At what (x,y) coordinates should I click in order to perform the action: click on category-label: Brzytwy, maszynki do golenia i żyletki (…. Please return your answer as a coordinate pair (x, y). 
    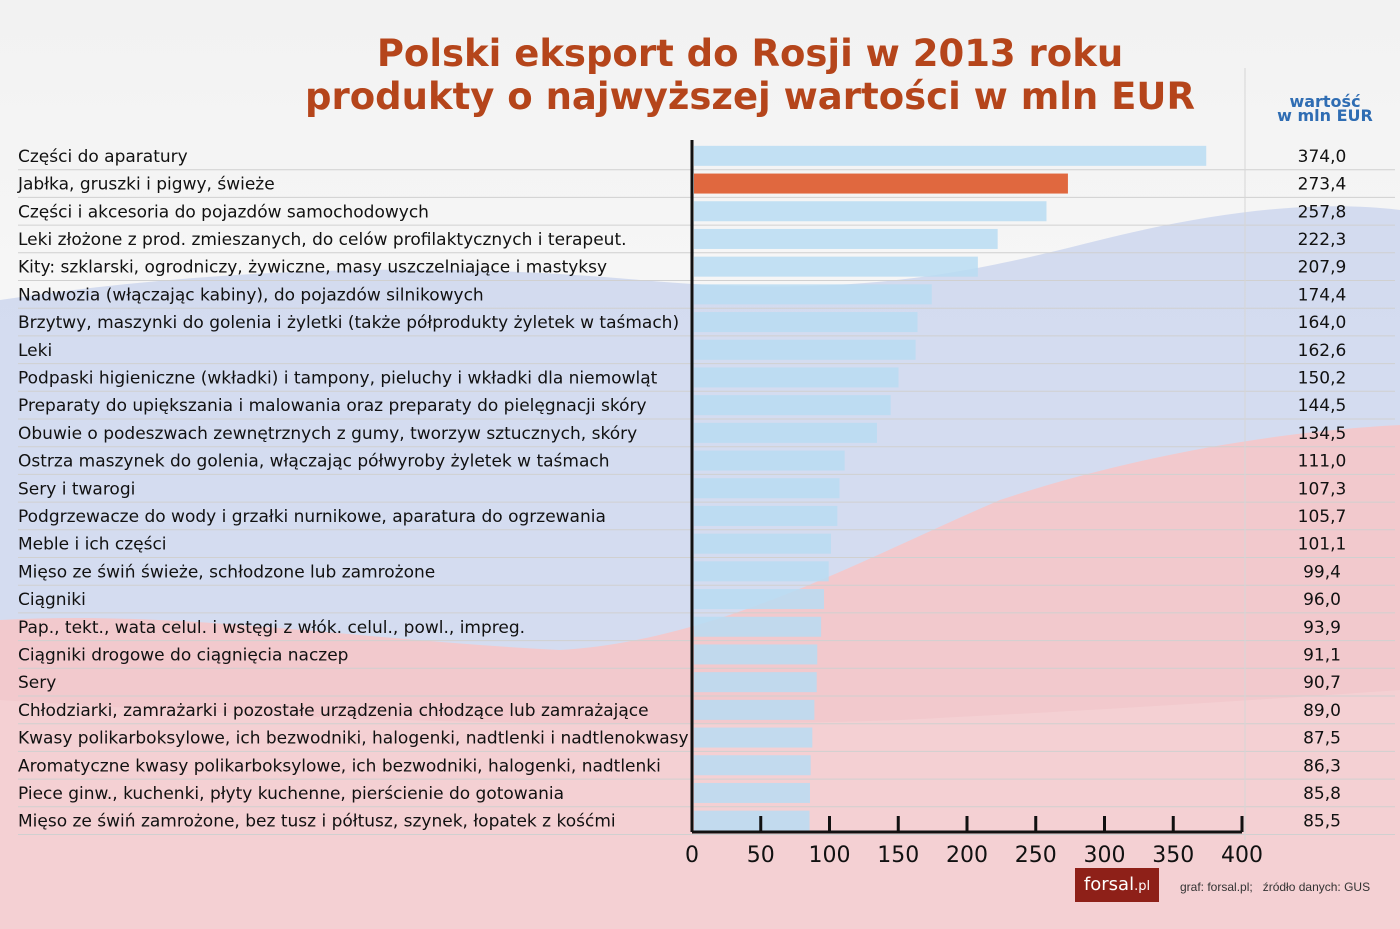
    Looking at the image, I should click on (348, 323).